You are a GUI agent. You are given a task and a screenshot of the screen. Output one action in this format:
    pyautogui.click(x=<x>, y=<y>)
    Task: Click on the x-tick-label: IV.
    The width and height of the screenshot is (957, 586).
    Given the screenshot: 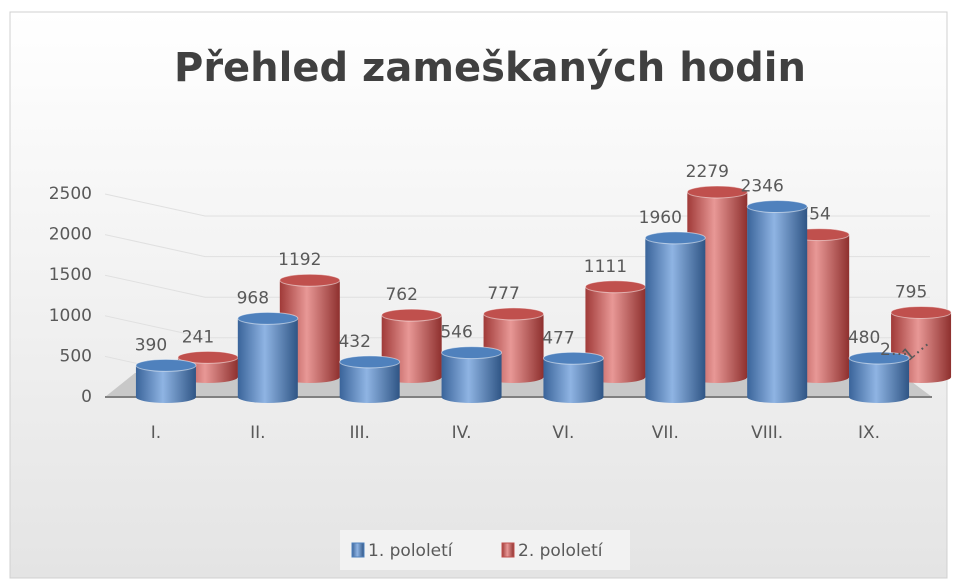 What is the action you would take?
    pyautogui.click(x=462, y=433)
    